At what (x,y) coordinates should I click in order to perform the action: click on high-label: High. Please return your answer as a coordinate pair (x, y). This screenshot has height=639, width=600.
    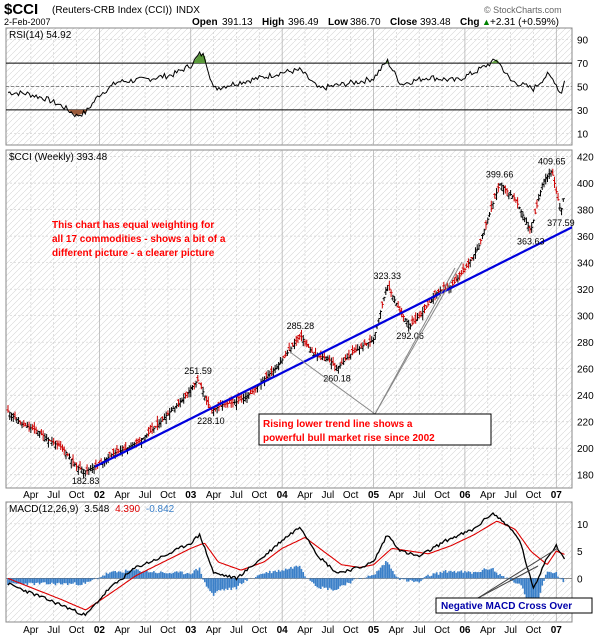
    Looking at the image, I should click on (273, 22).